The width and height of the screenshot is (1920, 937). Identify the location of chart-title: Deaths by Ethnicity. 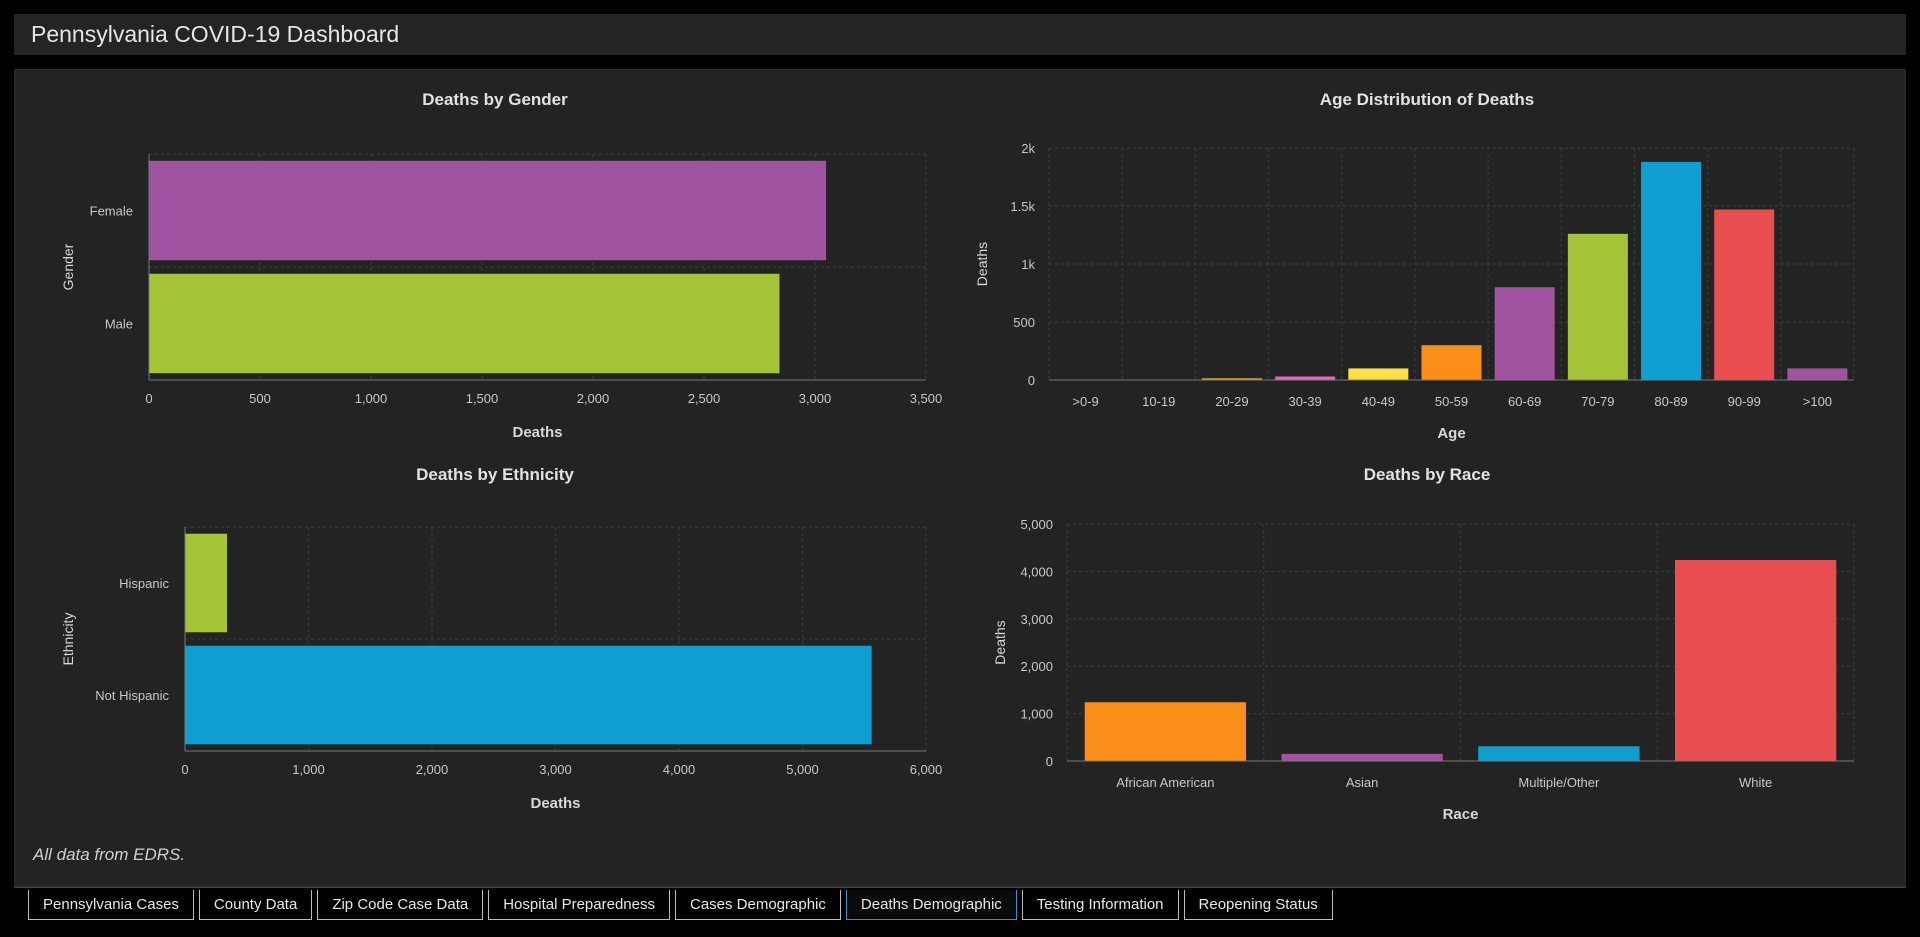
(495, 474).